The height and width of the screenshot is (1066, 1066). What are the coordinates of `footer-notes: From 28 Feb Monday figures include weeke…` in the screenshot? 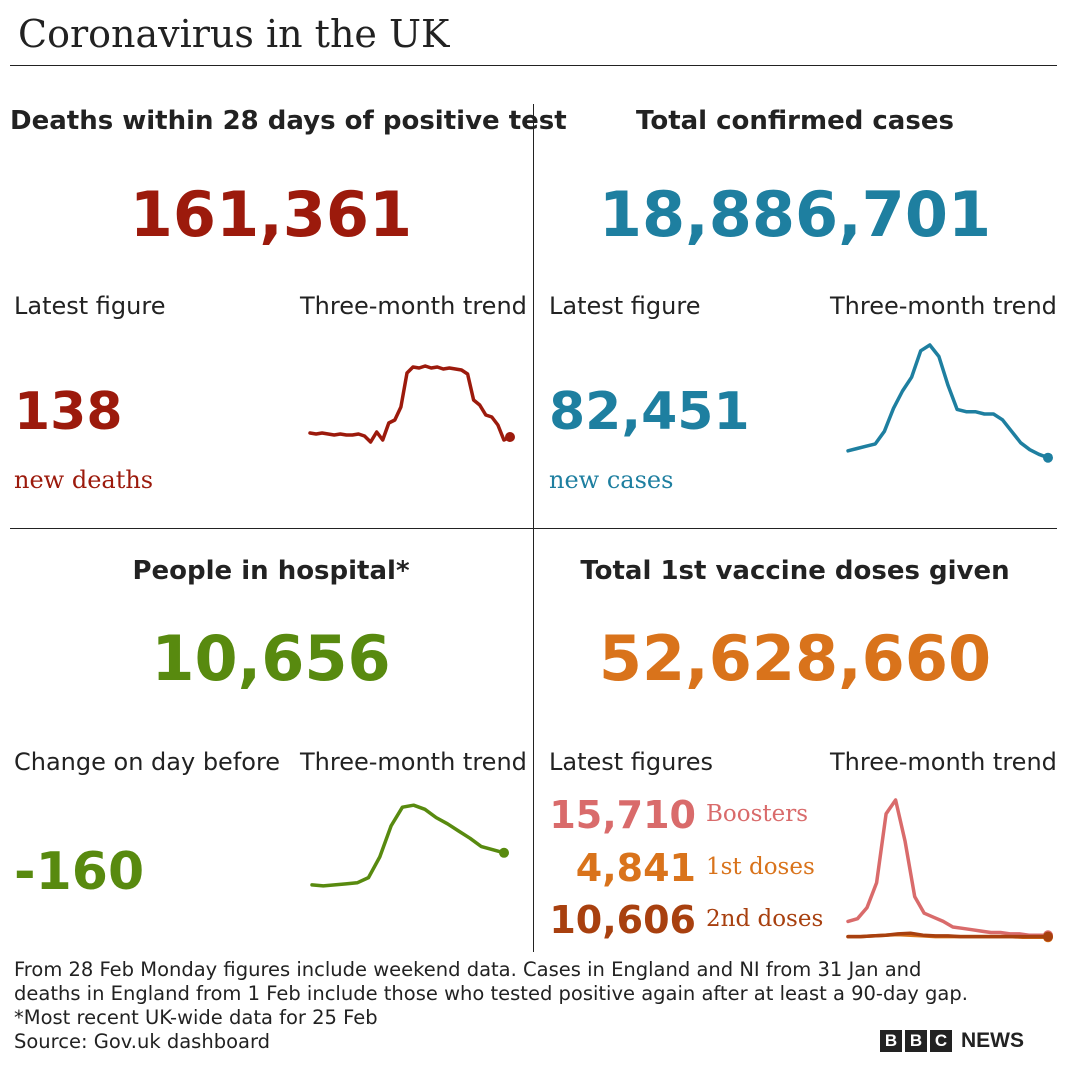 It's located at (491, 1006).